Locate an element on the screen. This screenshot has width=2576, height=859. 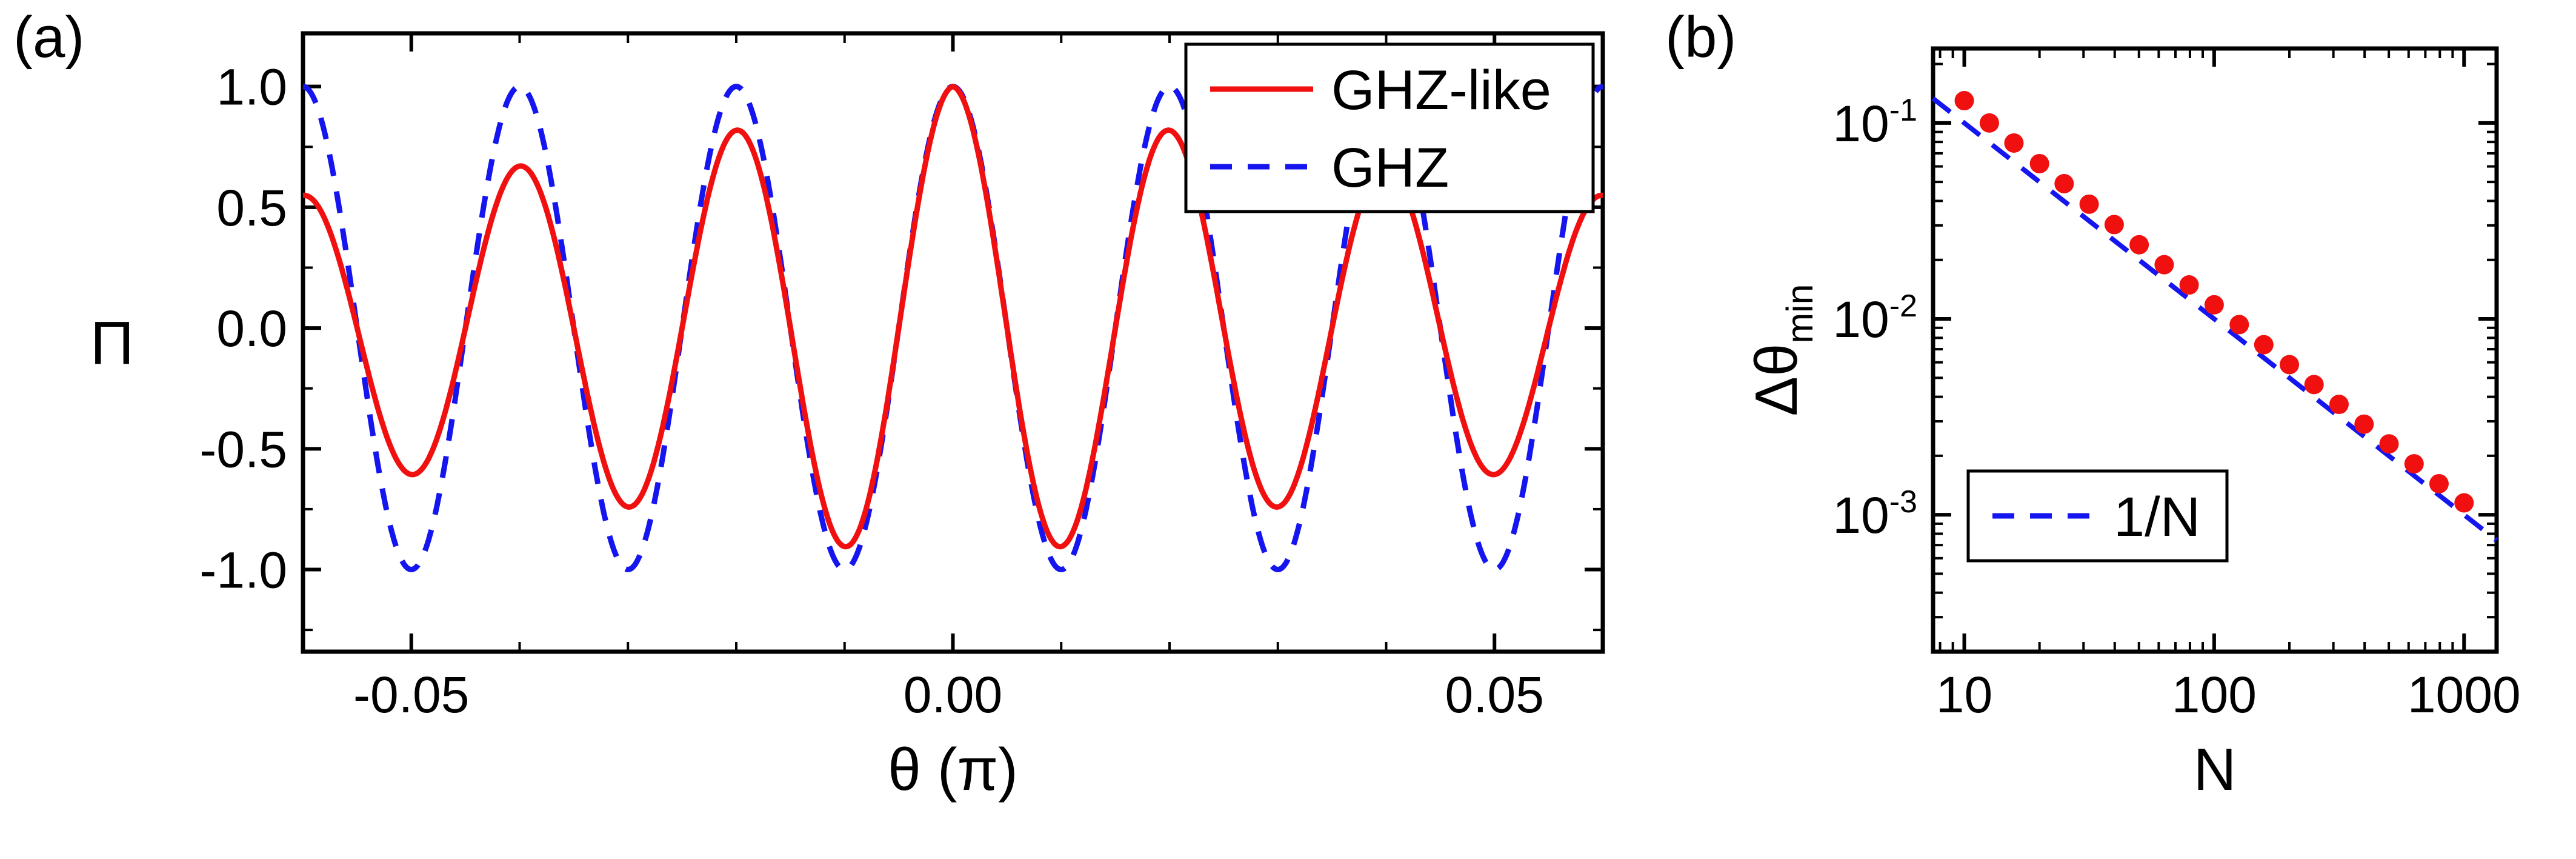
legend: GHZ-like GHZ is located at coordinates (1389, 127).